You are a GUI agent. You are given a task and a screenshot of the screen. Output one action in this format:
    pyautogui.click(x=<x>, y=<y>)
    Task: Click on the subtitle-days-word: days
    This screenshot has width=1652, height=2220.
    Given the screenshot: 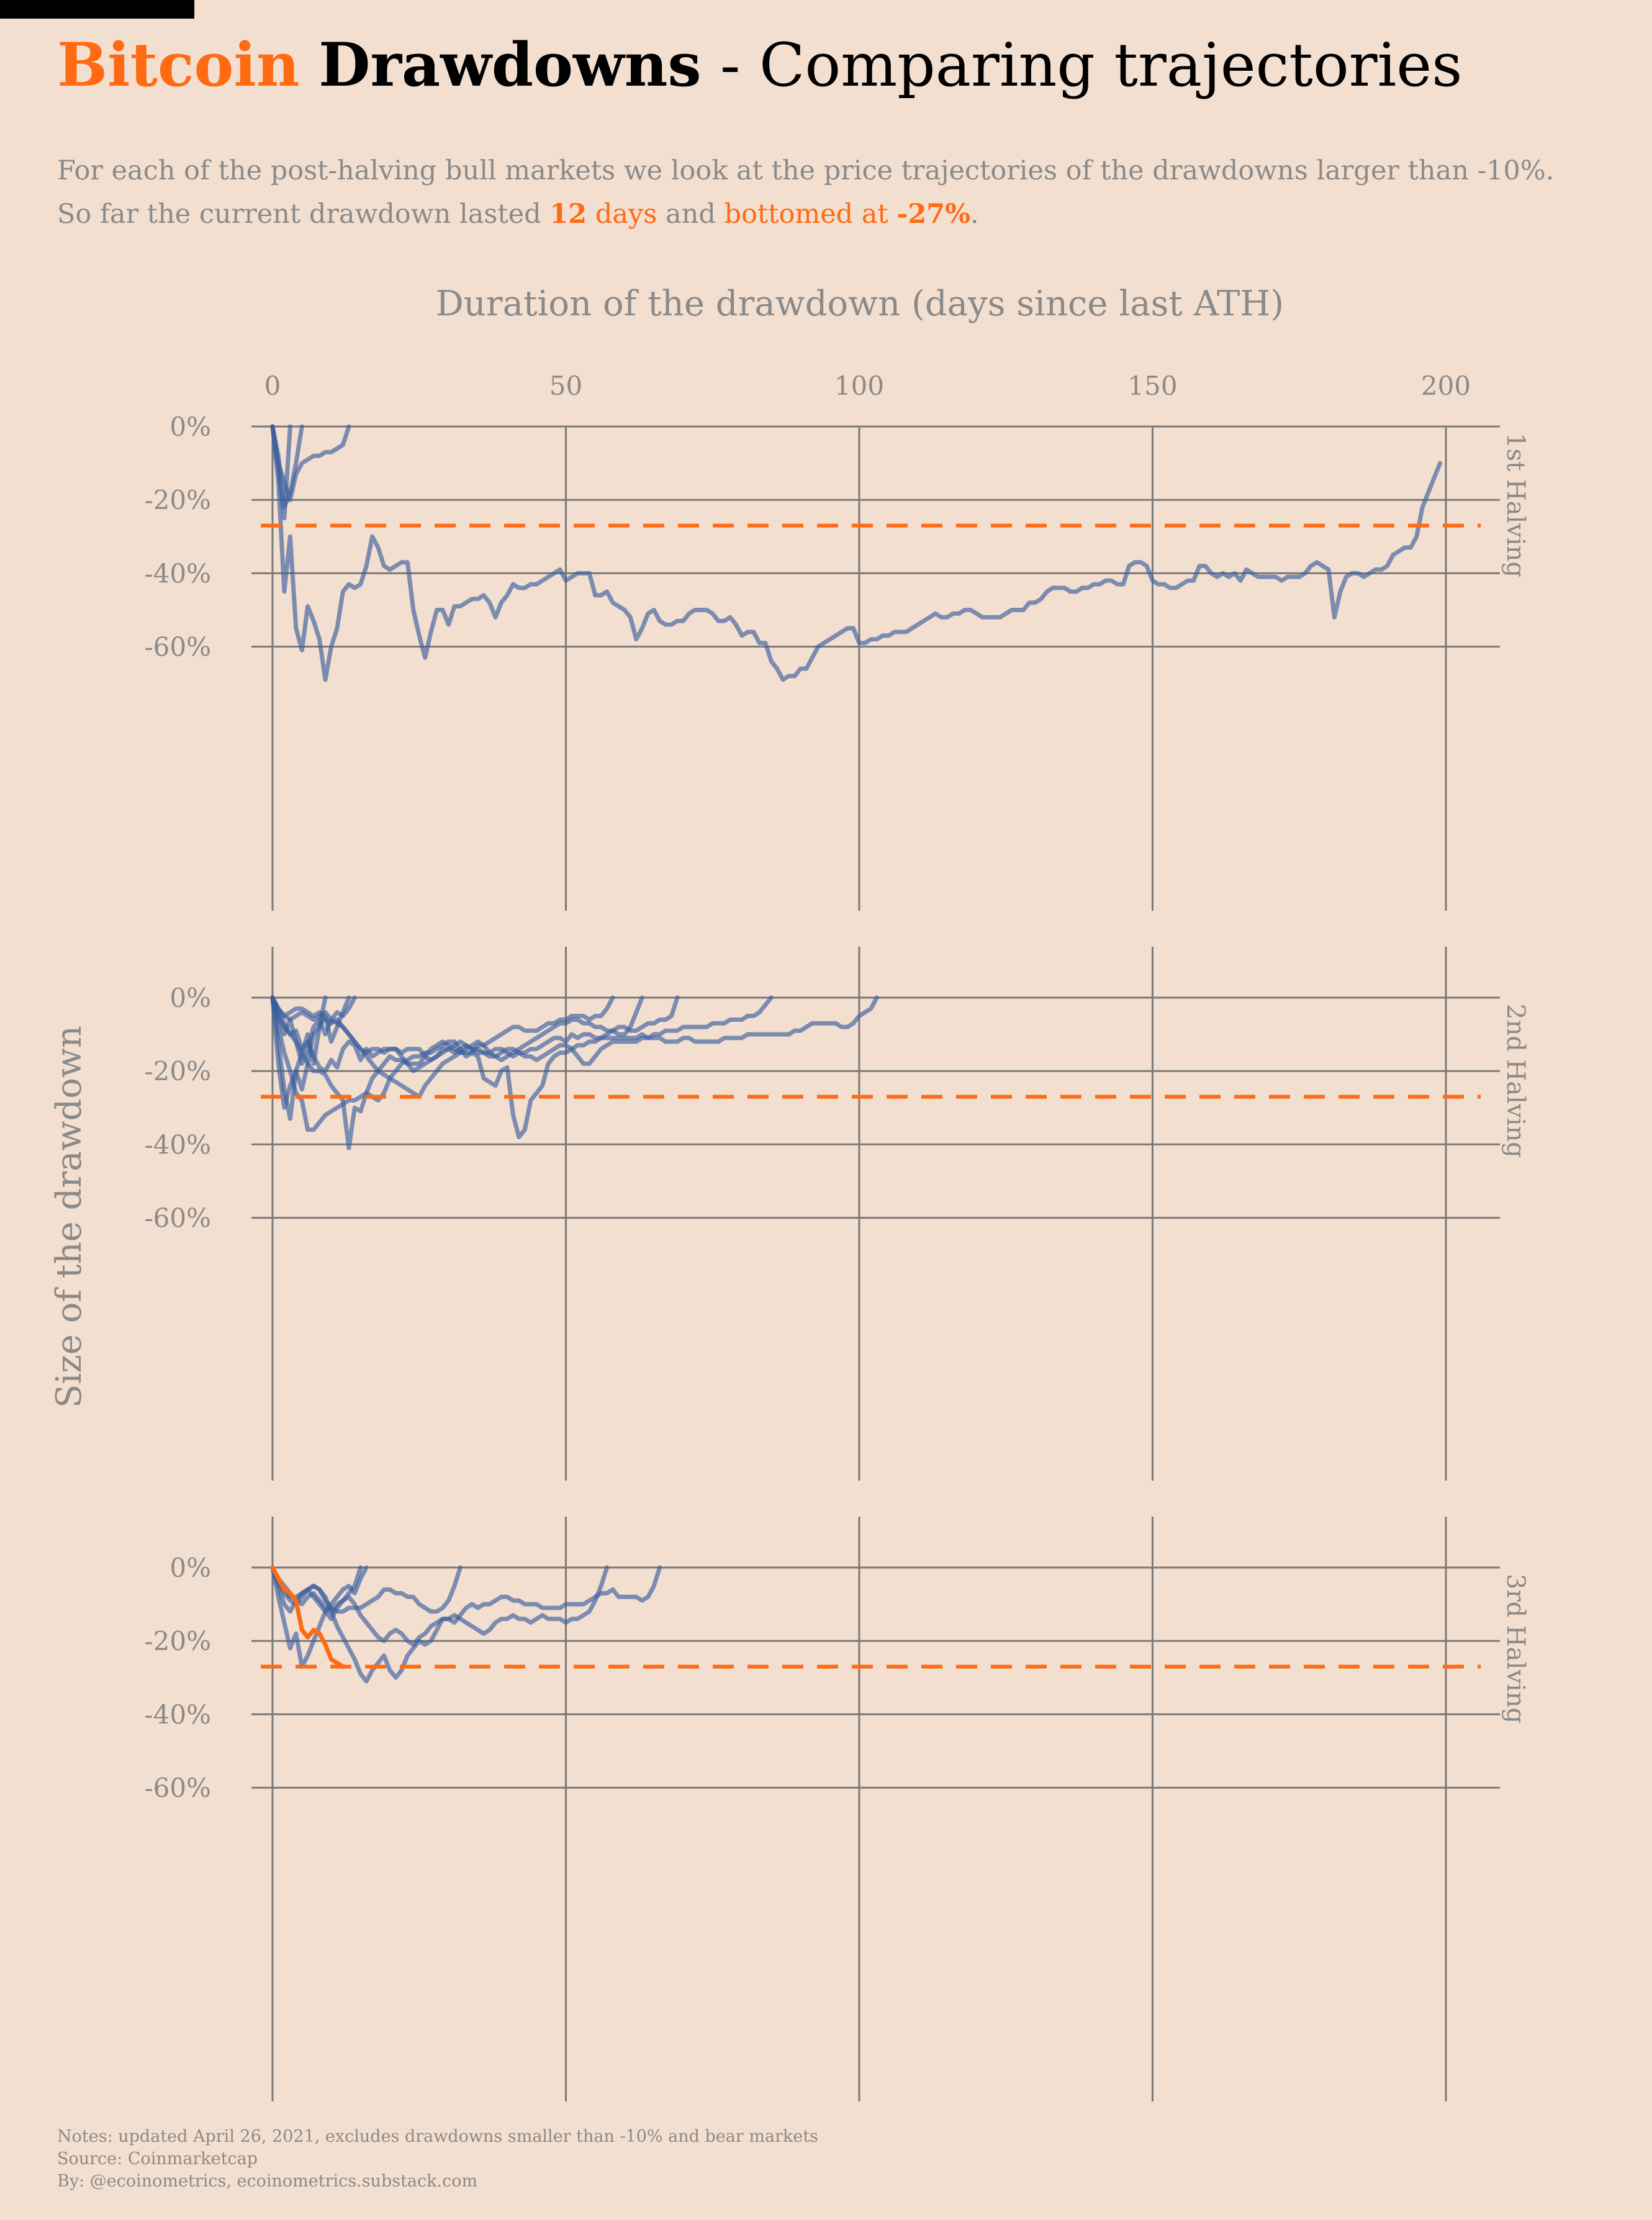 What is the action you would take?
    pyautogui.click(x=622, y=215)
    